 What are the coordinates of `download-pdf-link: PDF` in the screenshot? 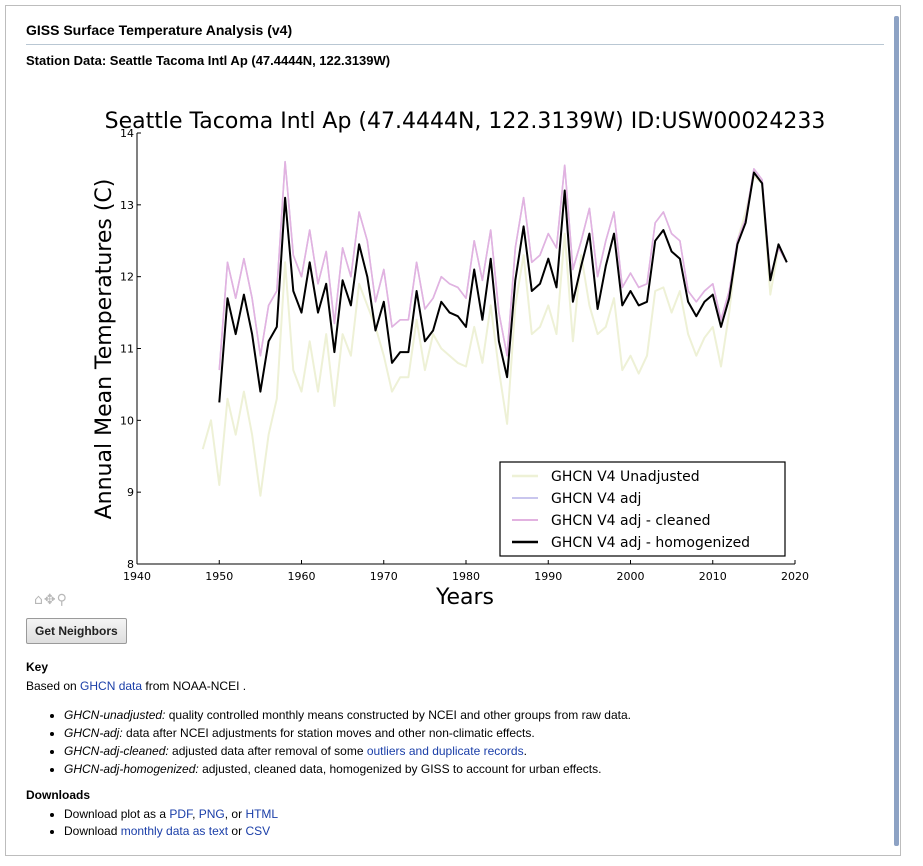 It's located at (181, 814).